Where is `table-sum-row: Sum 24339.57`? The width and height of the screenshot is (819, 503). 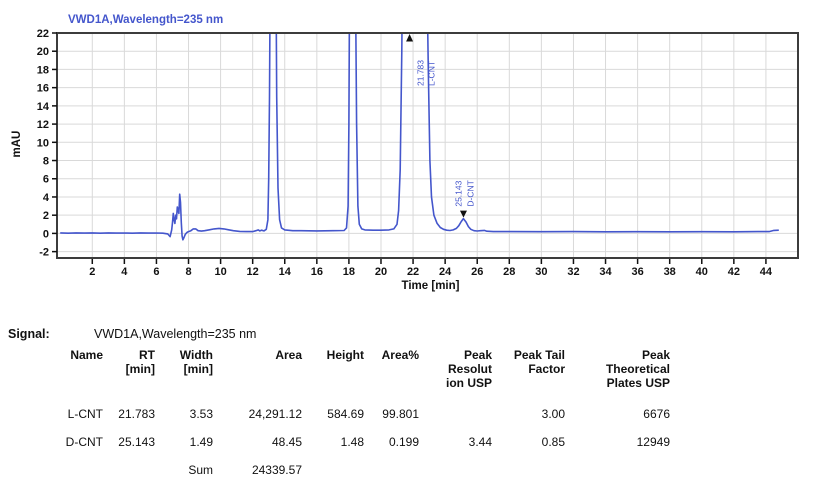 table-sum-row: Sum 24339.57 is located at coordinates (335, 470).